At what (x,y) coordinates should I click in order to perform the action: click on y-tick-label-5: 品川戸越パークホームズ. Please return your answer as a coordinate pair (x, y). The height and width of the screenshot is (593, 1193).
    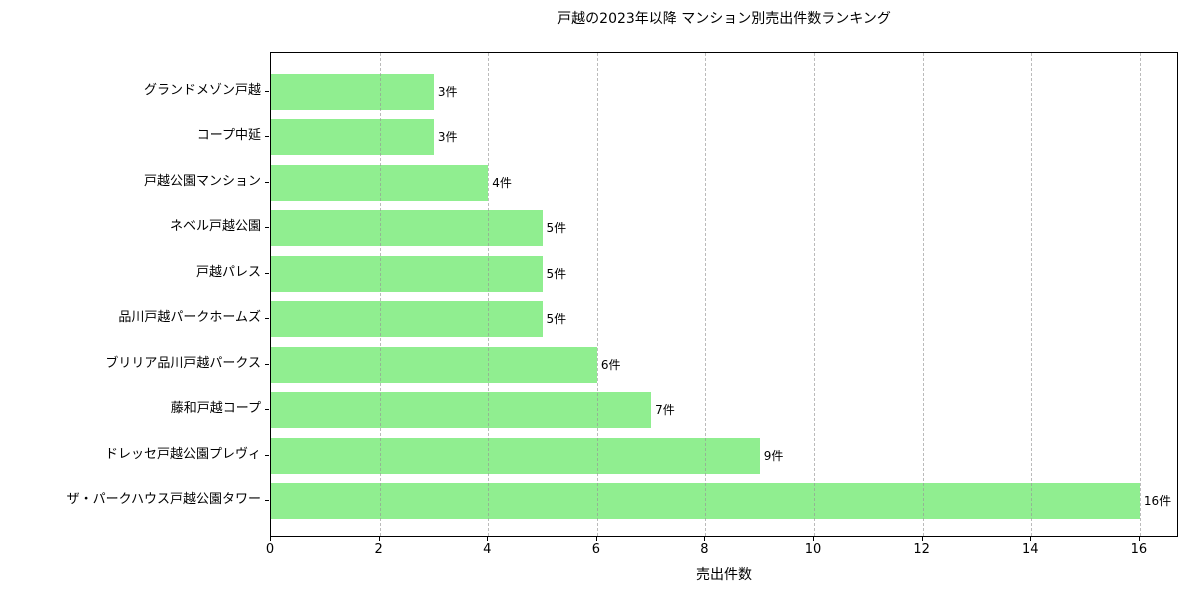
    Looking at the image, I should click on (189, 318).